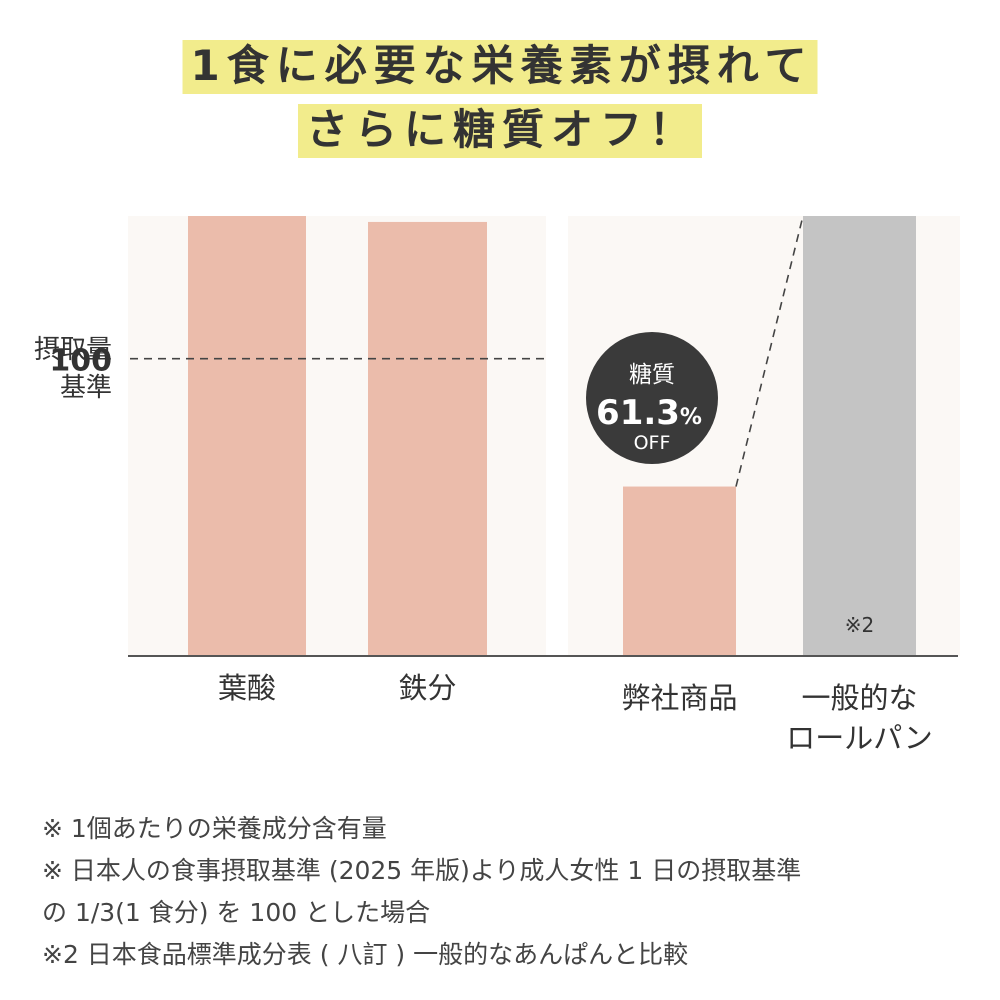 The height and width of the screenshot is (1000, 1000). I want to click on badge-circle, so click(652, 398).